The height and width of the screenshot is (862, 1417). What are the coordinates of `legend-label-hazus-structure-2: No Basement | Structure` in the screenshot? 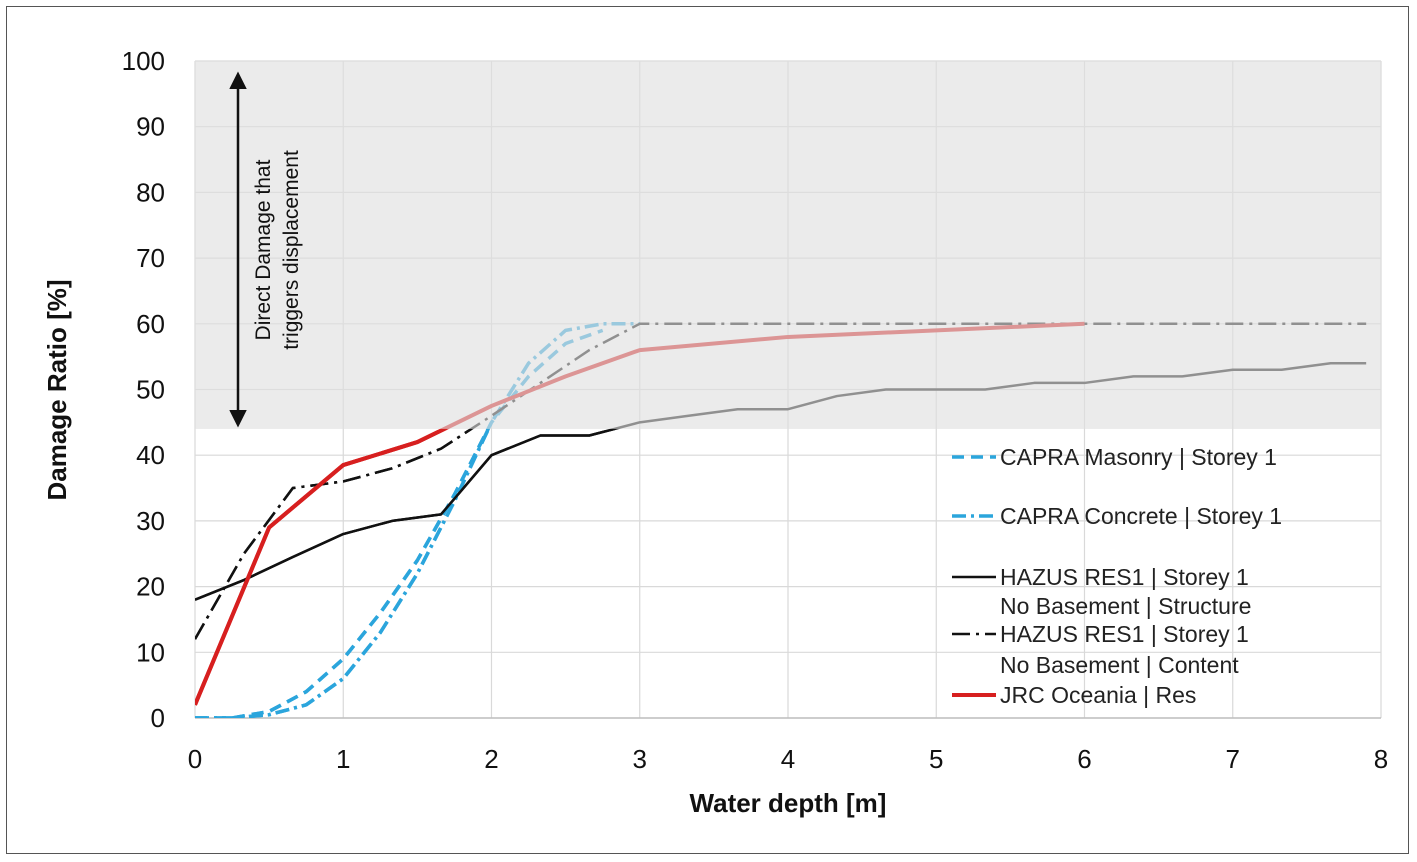 It's located at (1125, 606).